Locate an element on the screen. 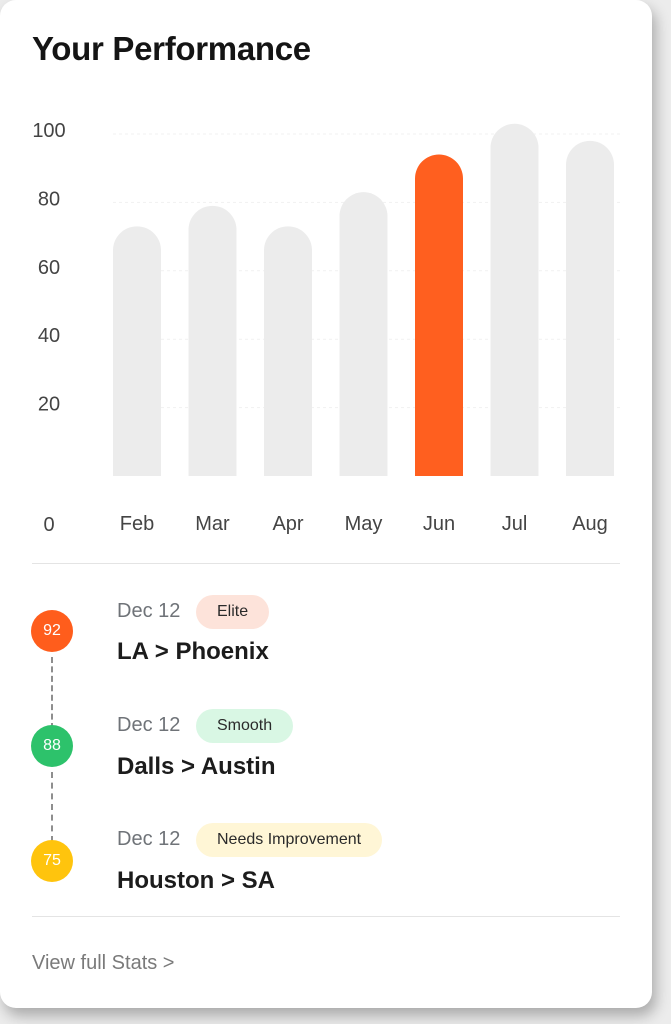 This screenshot has height=1024, width=671. x-tick-label: Jun is located at coordinates (439, 524).